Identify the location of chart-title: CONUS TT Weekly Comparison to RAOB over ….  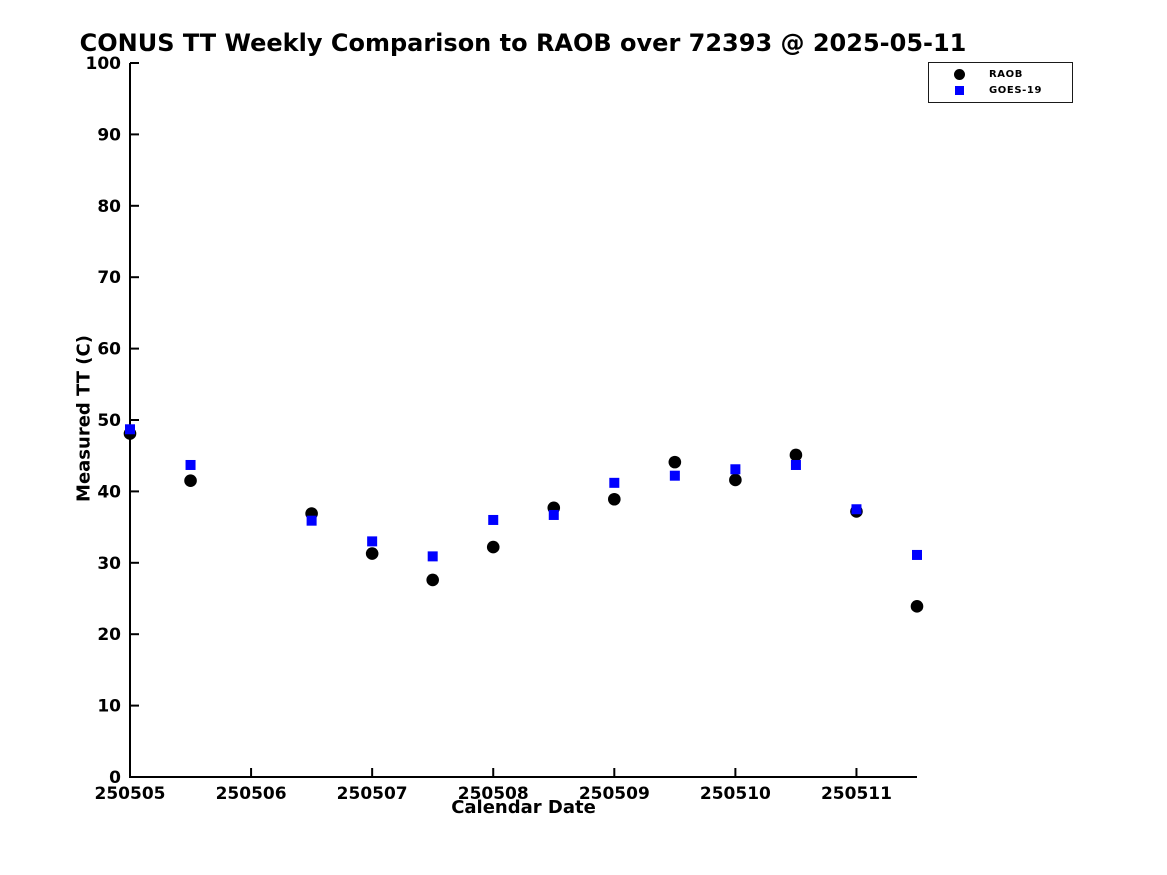
(523, 43).